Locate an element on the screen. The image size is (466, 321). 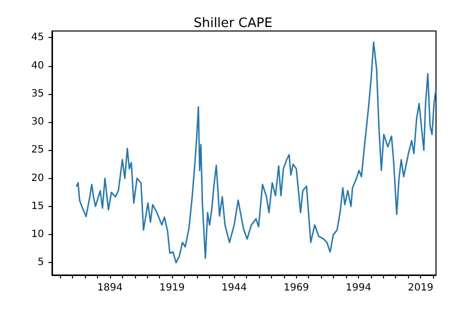
x-tick-label: 1944 is located at coordinates (234, 288).